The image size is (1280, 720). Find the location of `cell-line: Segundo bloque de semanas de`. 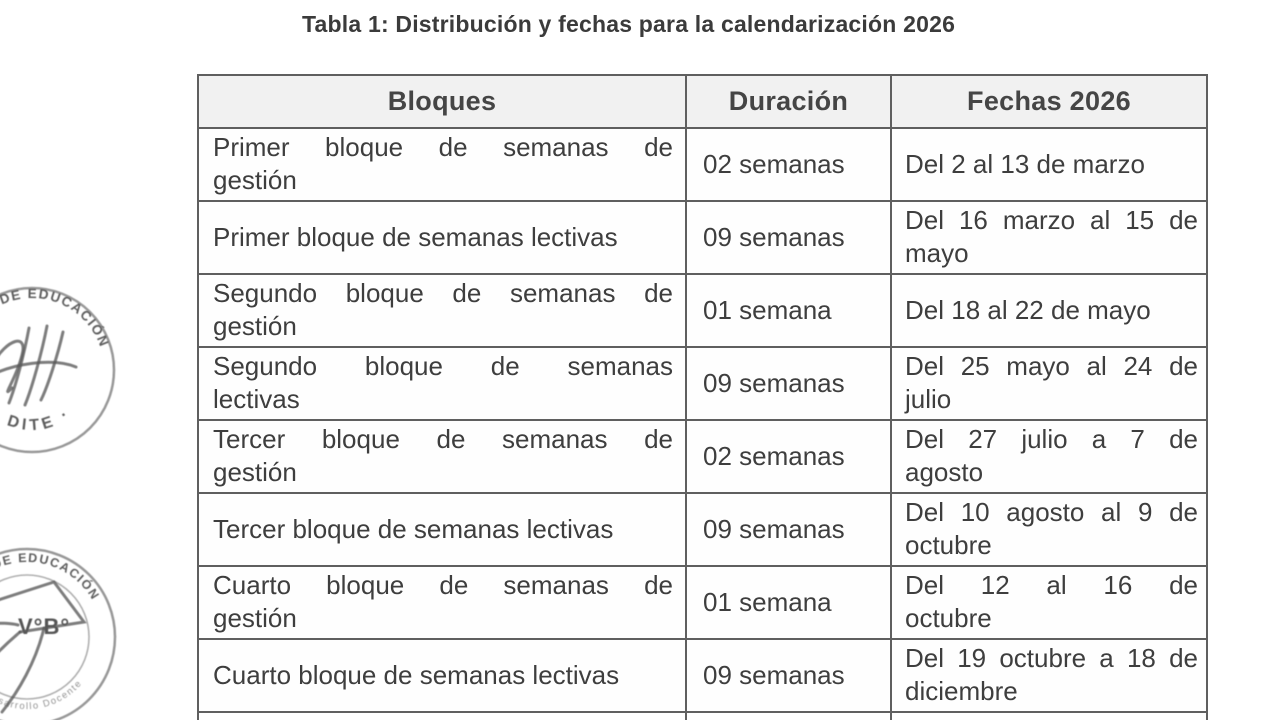

cell-line: Segundo bloque de semanas de is located at coordinates (443, 293).